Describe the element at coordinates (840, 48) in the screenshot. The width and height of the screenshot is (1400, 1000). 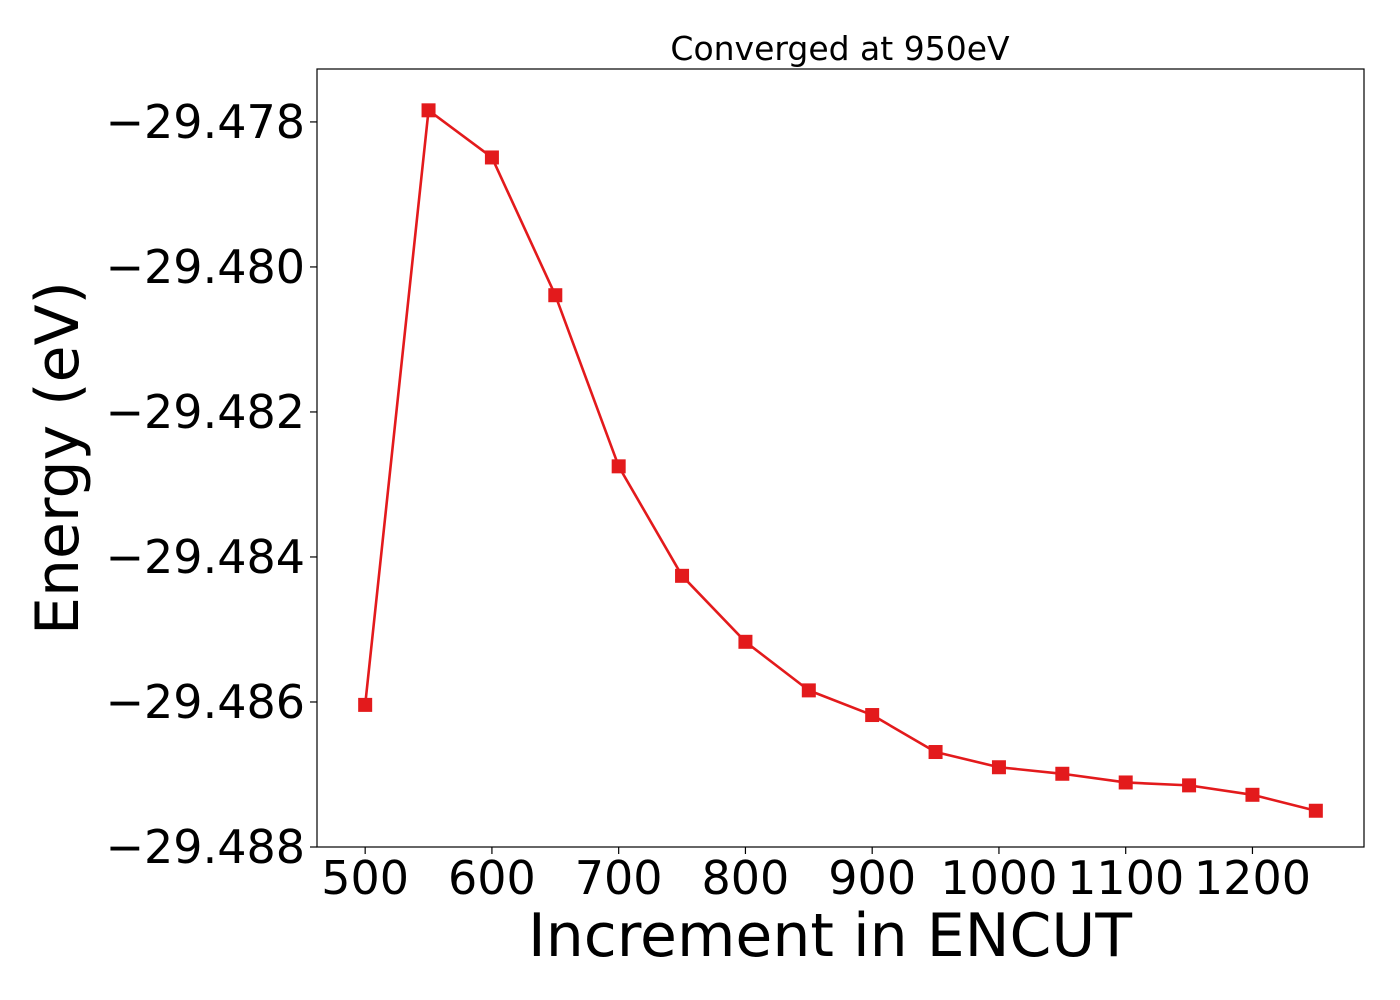
I see `chart-title: Converged at 950eV` at that location.